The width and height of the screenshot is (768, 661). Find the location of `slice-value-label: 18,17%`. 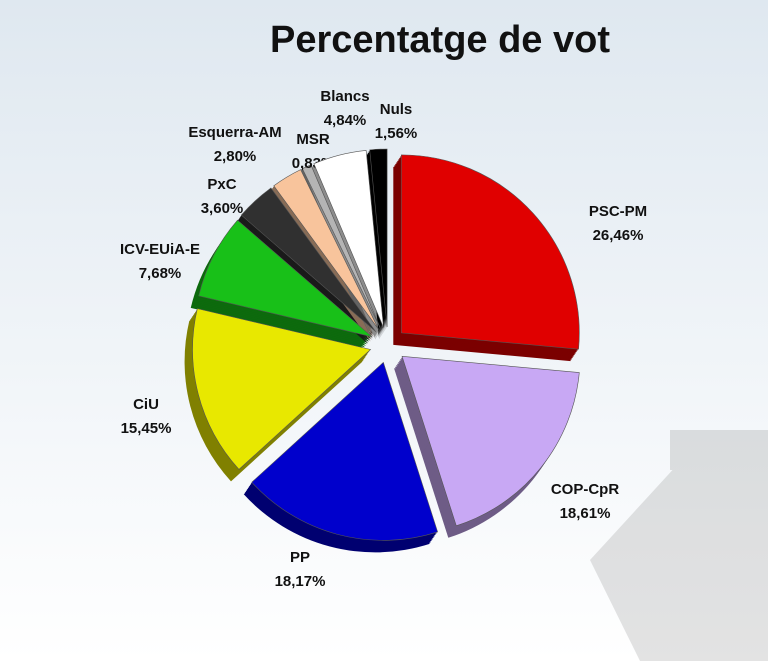

slice-value-label: 18,17% is located at coordinates (300, 581).